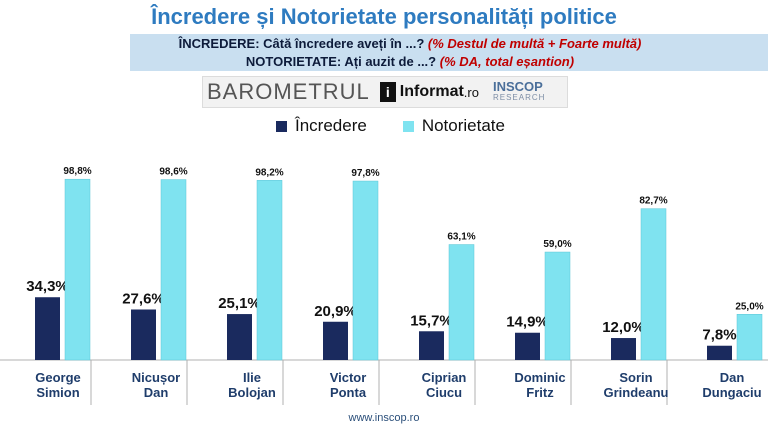 This screenshot has height=431, width=768. Describe the element at coordinates (335, 311) in the screenshot. I see `data-label-incredere: 20,9%` at that location.